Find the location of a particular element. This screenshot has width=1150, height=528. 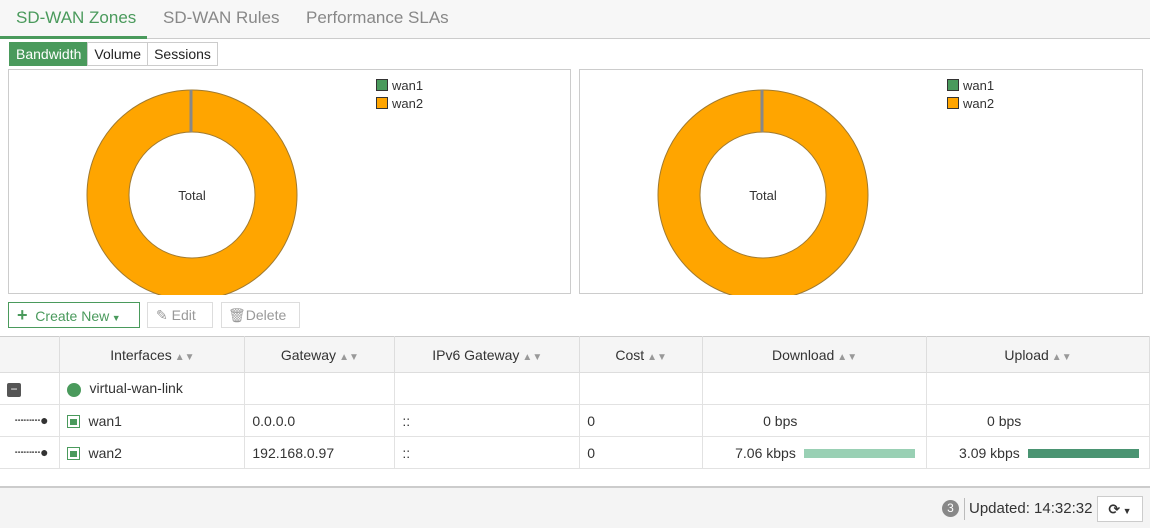

collapse-icon: − is located at coordinates (14, 390).